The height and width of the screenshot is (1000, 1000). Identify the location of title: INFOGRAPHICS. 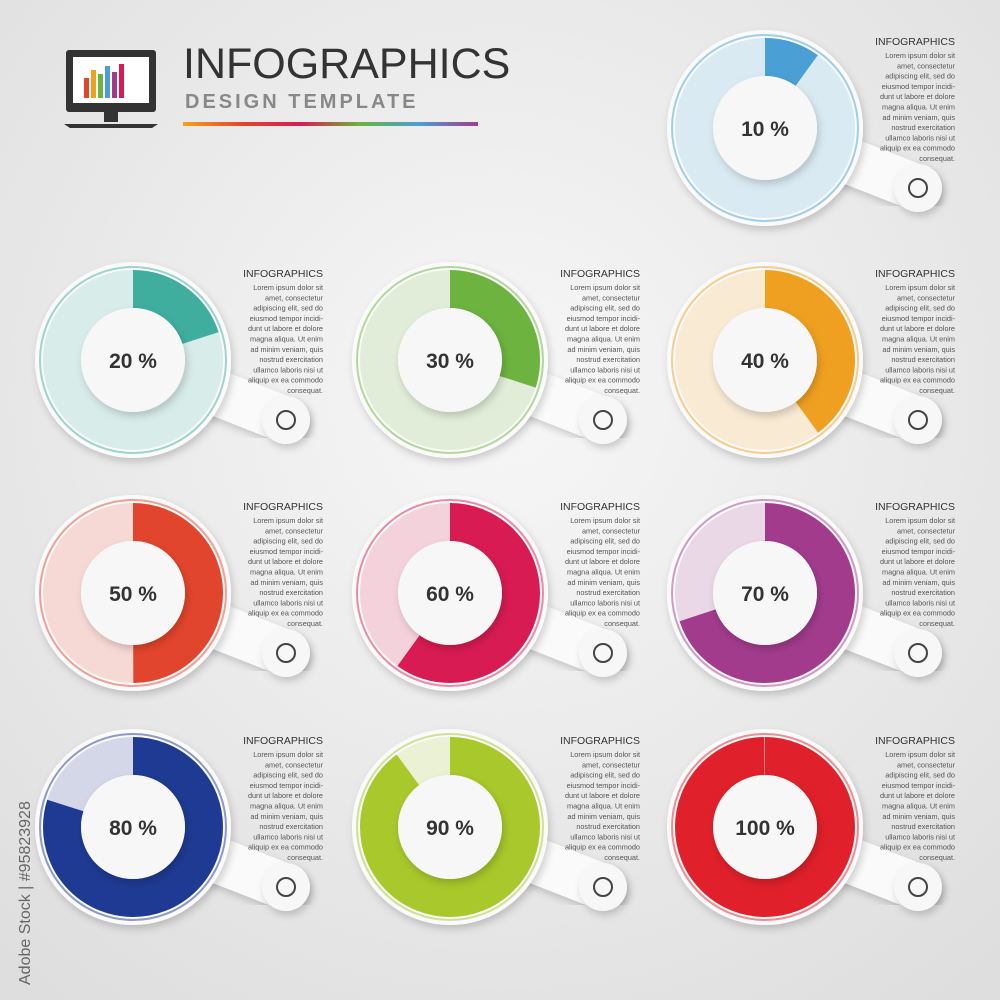
(346, 64).